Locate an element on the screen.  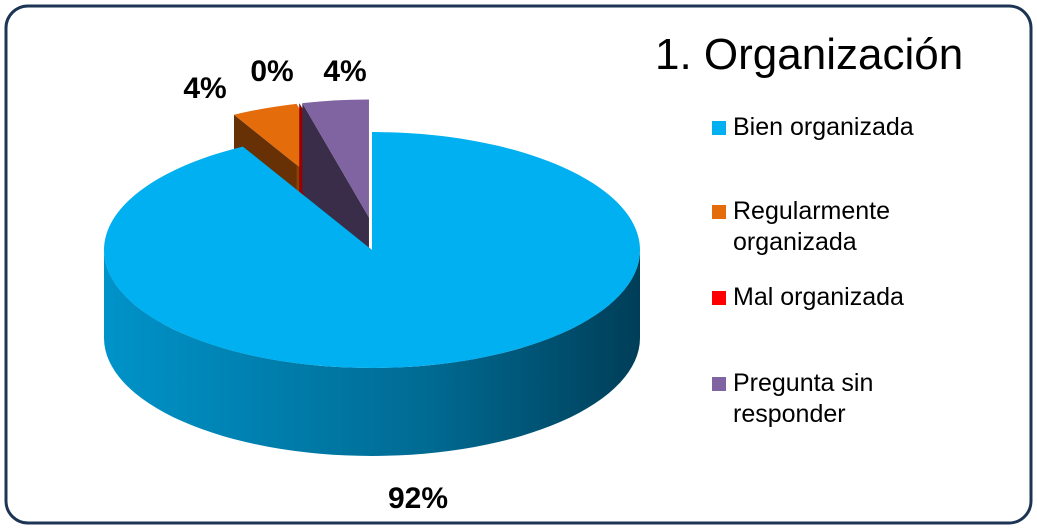
legend-item: Bien organizada is located at coordinates (845, 127).